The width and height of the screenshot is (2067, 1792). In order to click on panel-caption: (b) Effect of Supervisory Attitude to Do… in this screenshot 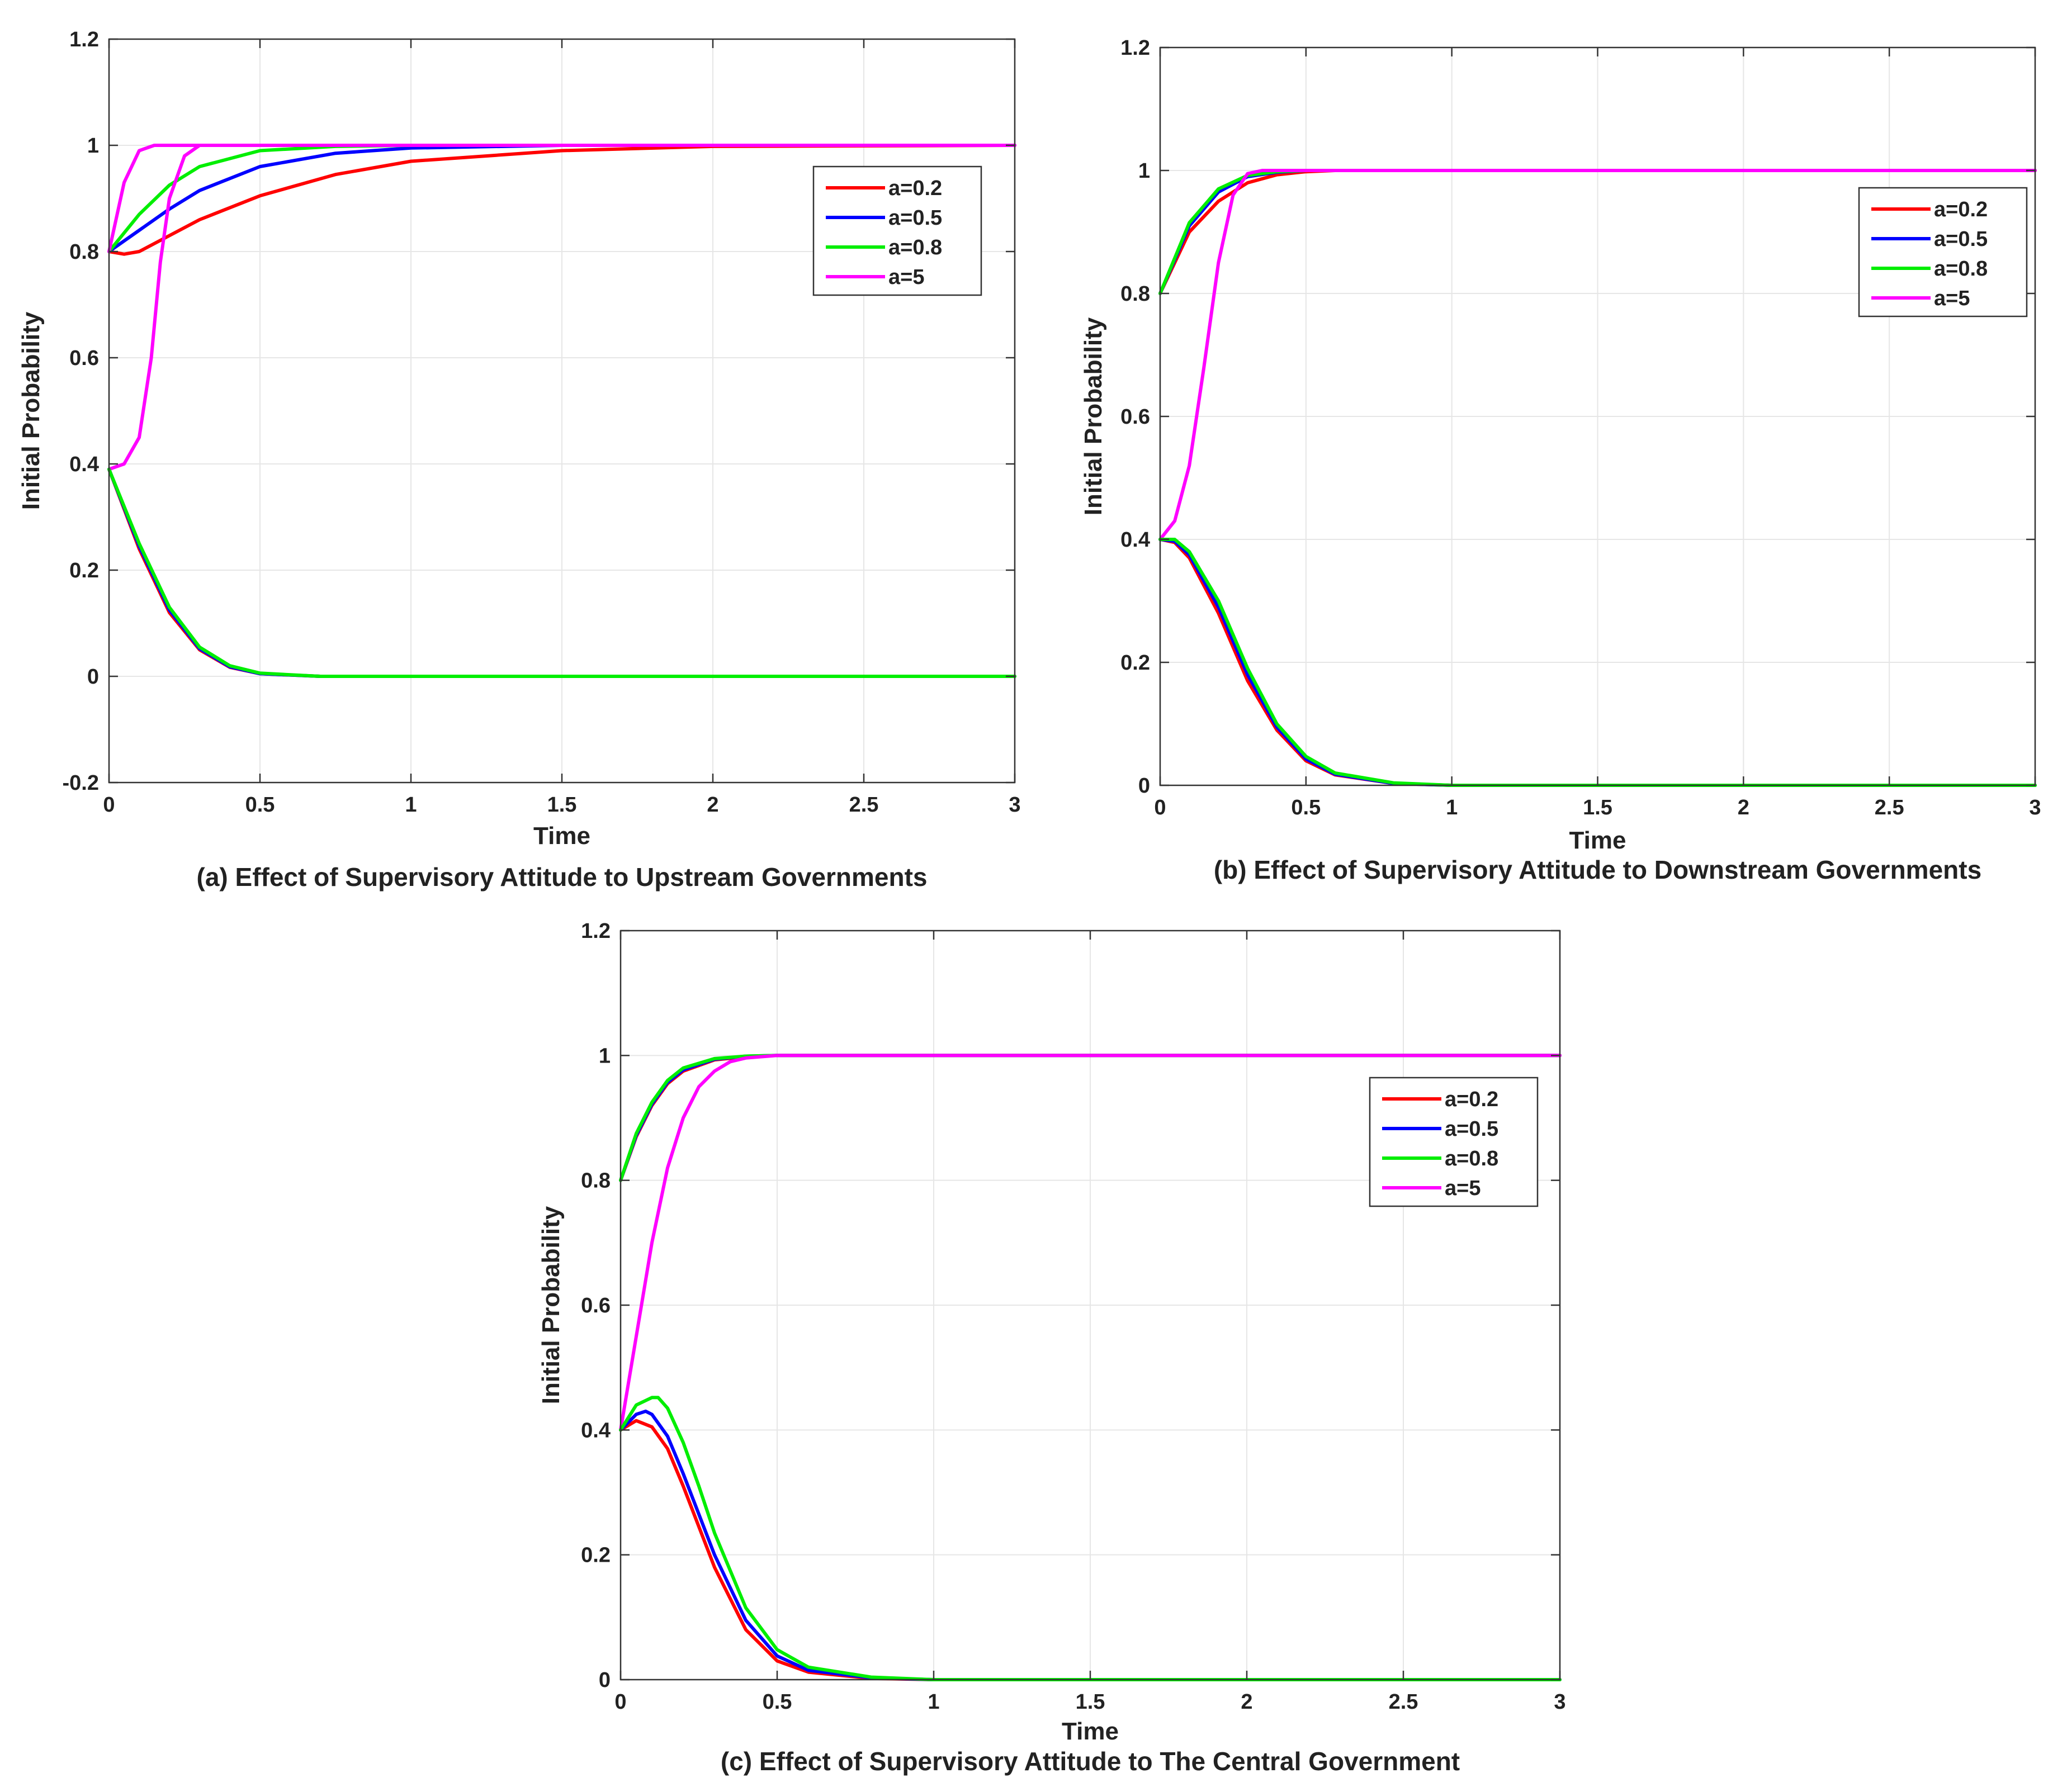, I will do `click(1598, 869)`.